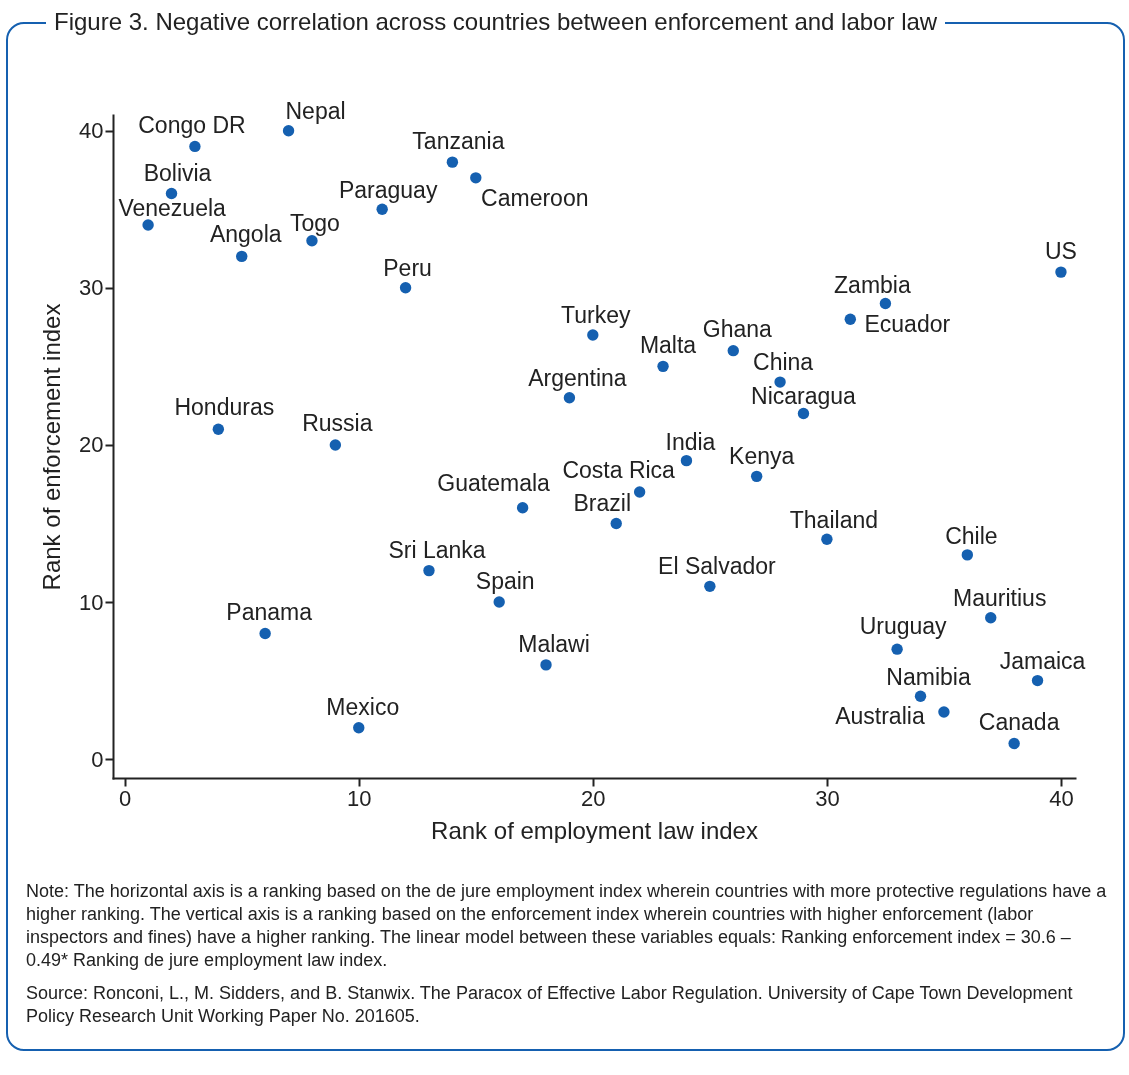 This screenshot has width=1129, height=1075. I want to click on annotation: Angola, so click(245, 234).